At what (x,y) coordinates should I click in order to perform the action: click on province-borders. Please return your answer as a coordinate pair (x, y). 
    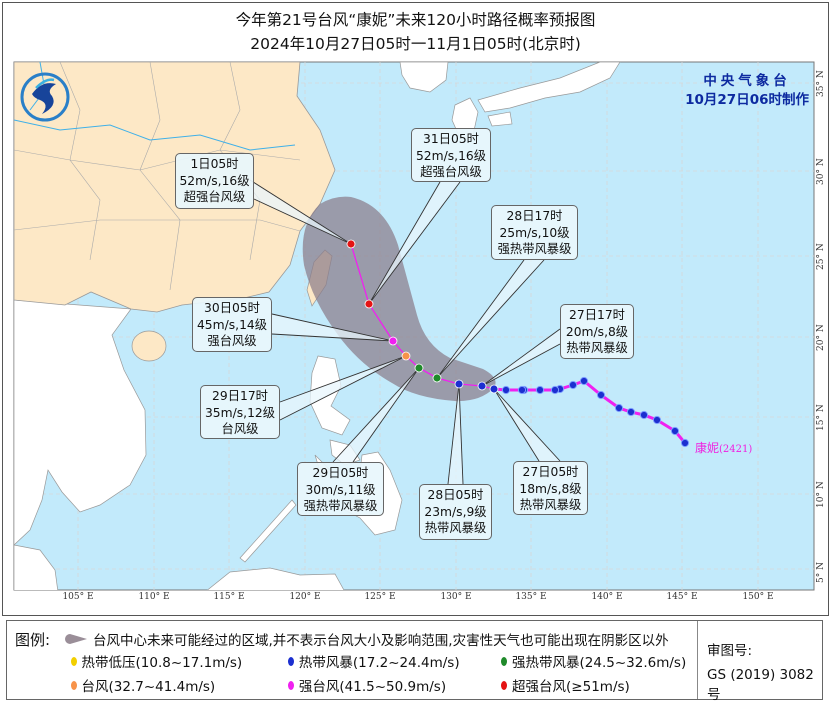
    Looking at the image, I should click on (157, 176).